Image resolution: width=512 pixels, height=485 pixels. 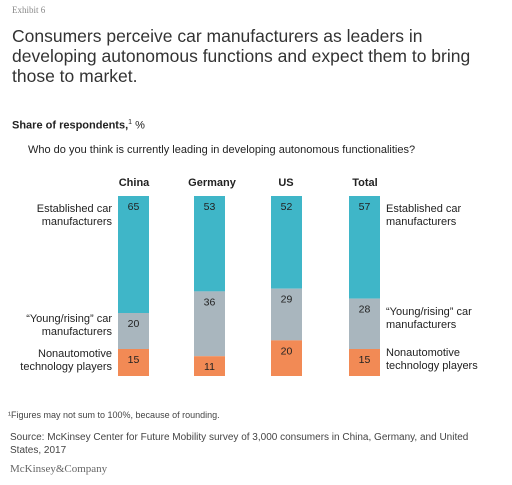 I want to click on data-label-total-1: 28, so click(x=365, y=310).